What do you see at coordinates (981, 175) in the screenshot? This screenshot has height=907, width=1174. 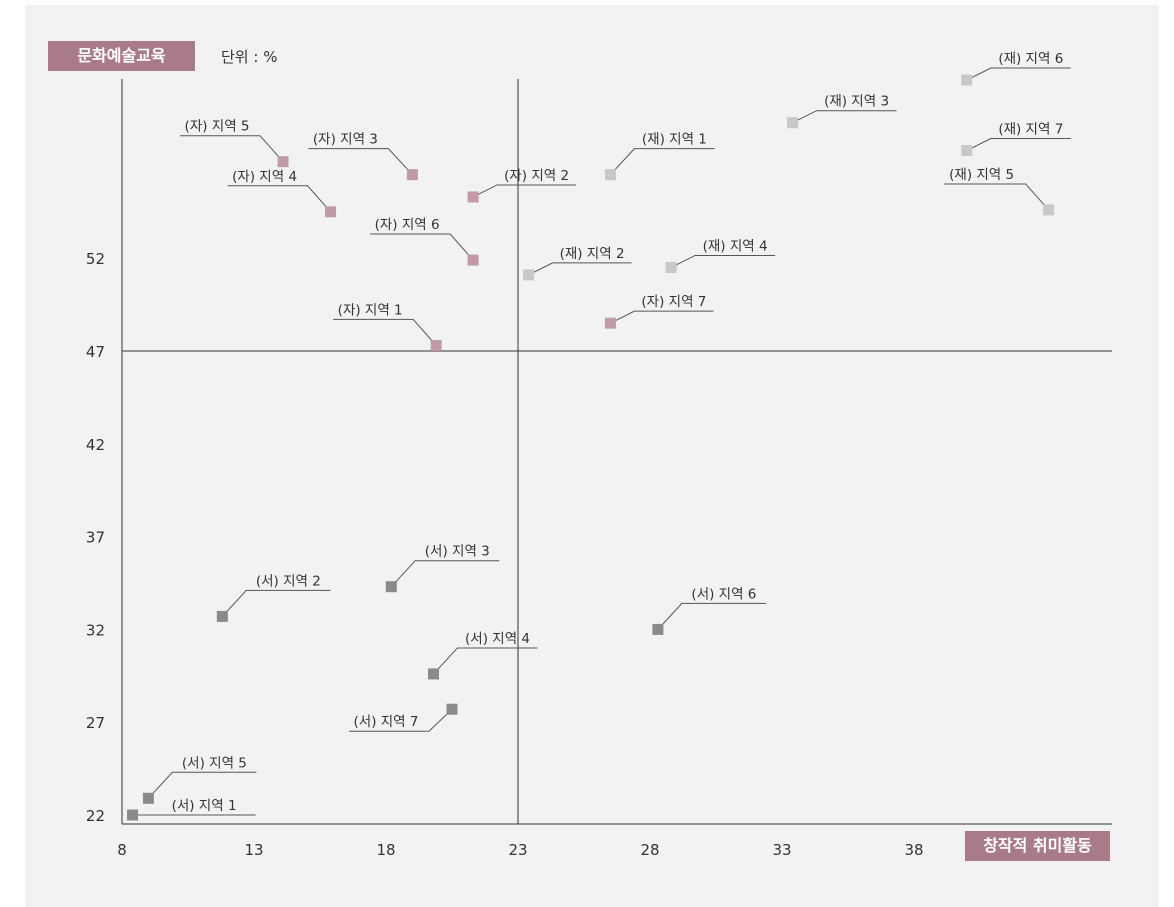 I see `point-label: (재) 지역 5` at bounding box center [981, 175].